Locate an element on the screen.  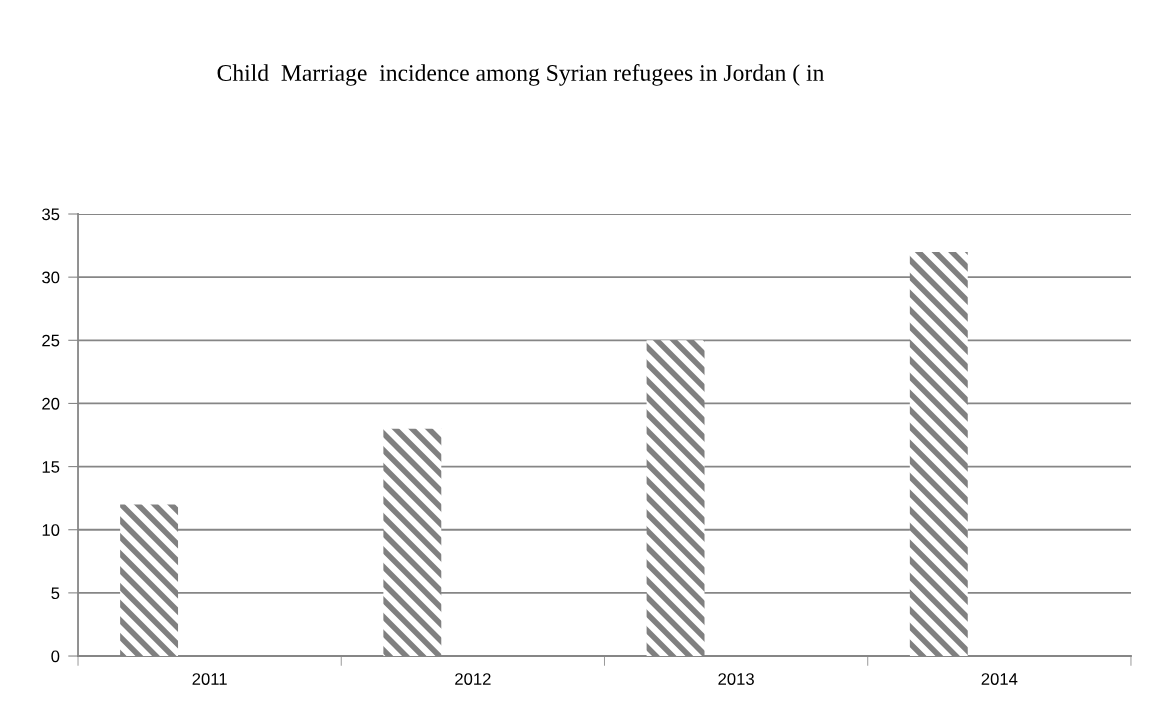
y-tick-label: 5 is located at coordinates (55, 593).